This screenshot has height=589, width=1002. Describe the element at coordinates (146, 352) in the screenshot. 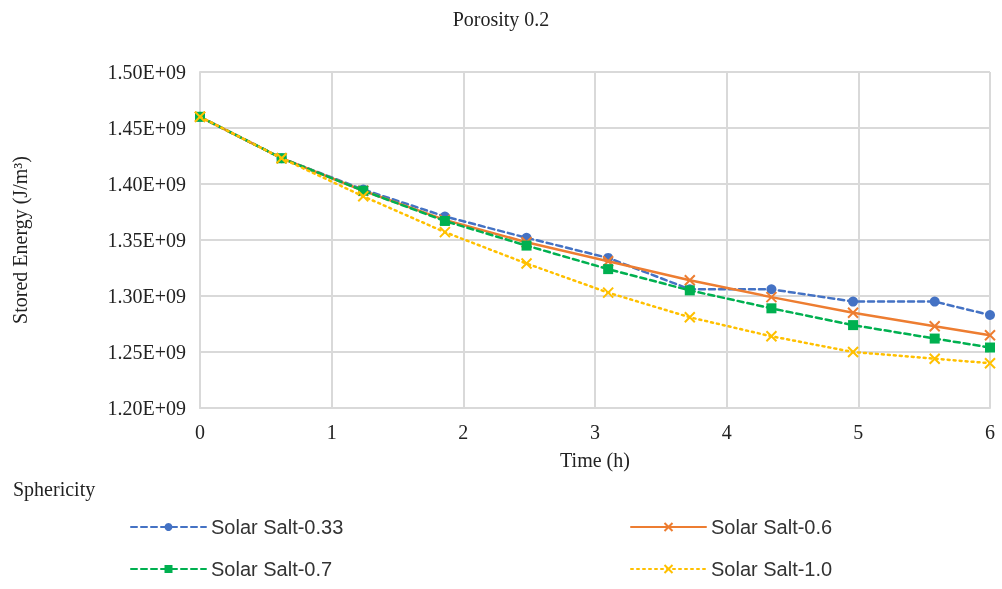

I see `y-tick-label: 1.25E+09` at that location.